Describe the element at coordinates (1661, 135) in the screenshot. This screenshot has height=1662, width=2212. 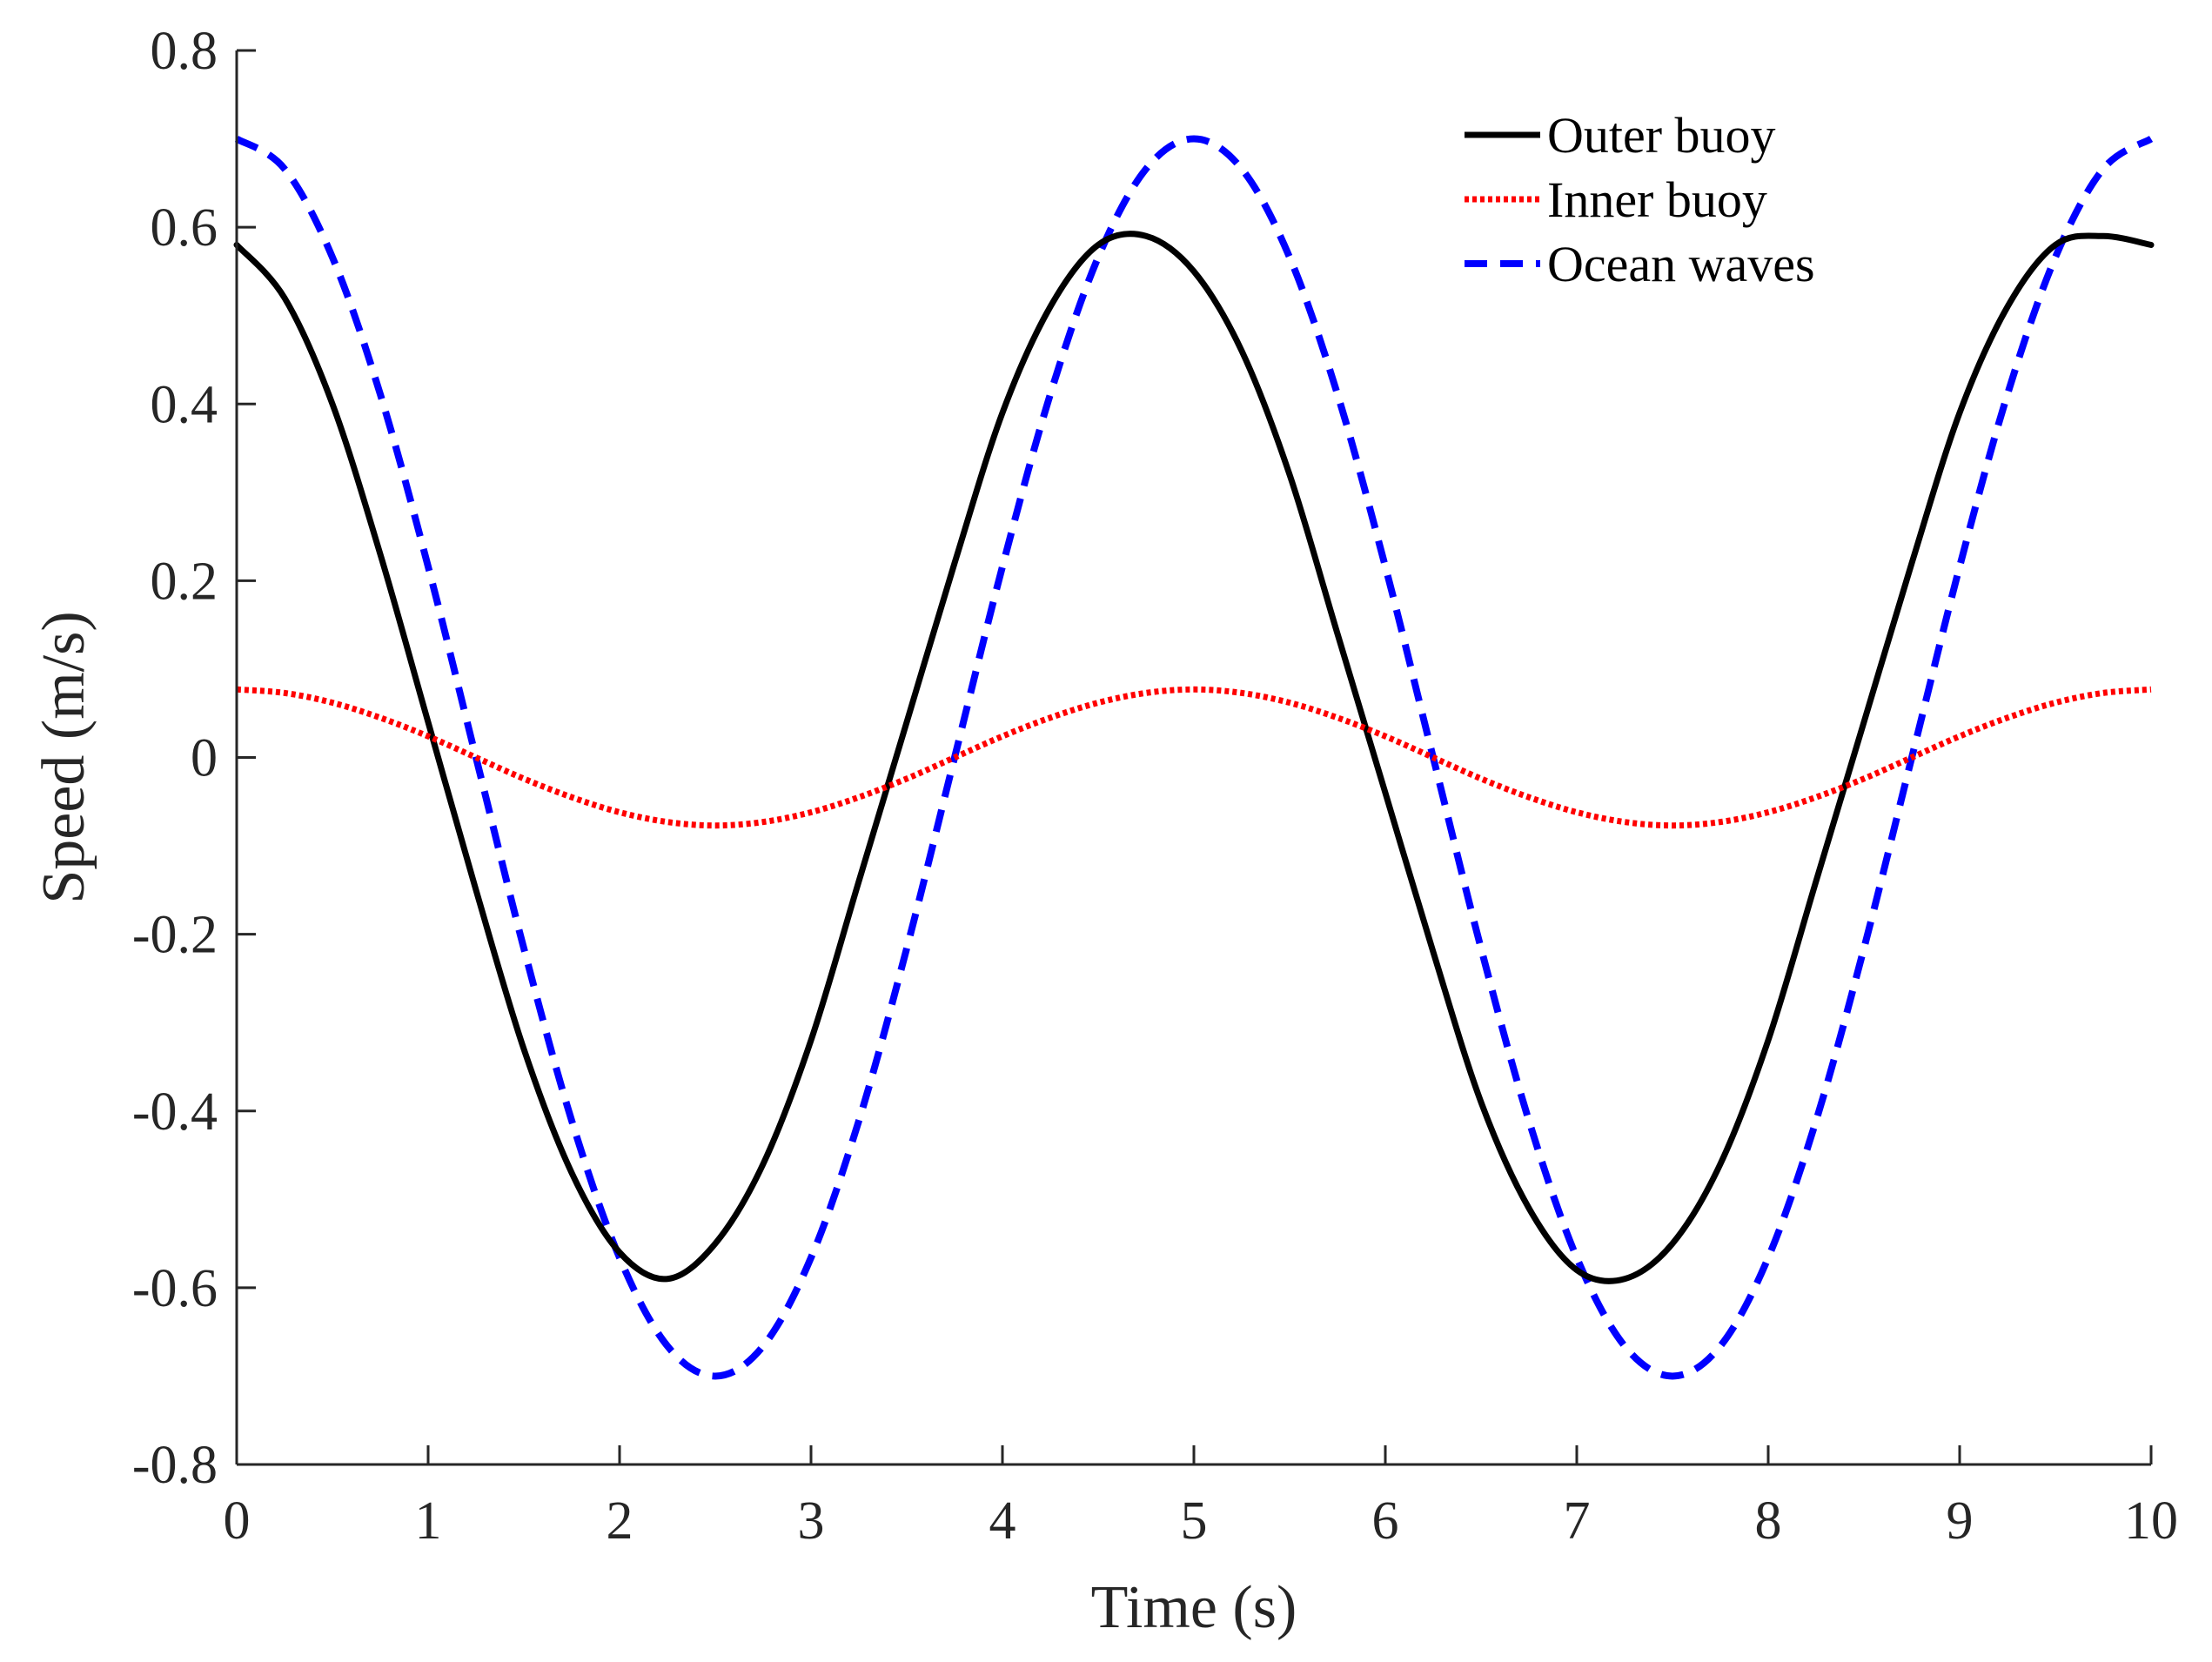
I see `legend-label-outer-buoy: Outer buoy` at that location.